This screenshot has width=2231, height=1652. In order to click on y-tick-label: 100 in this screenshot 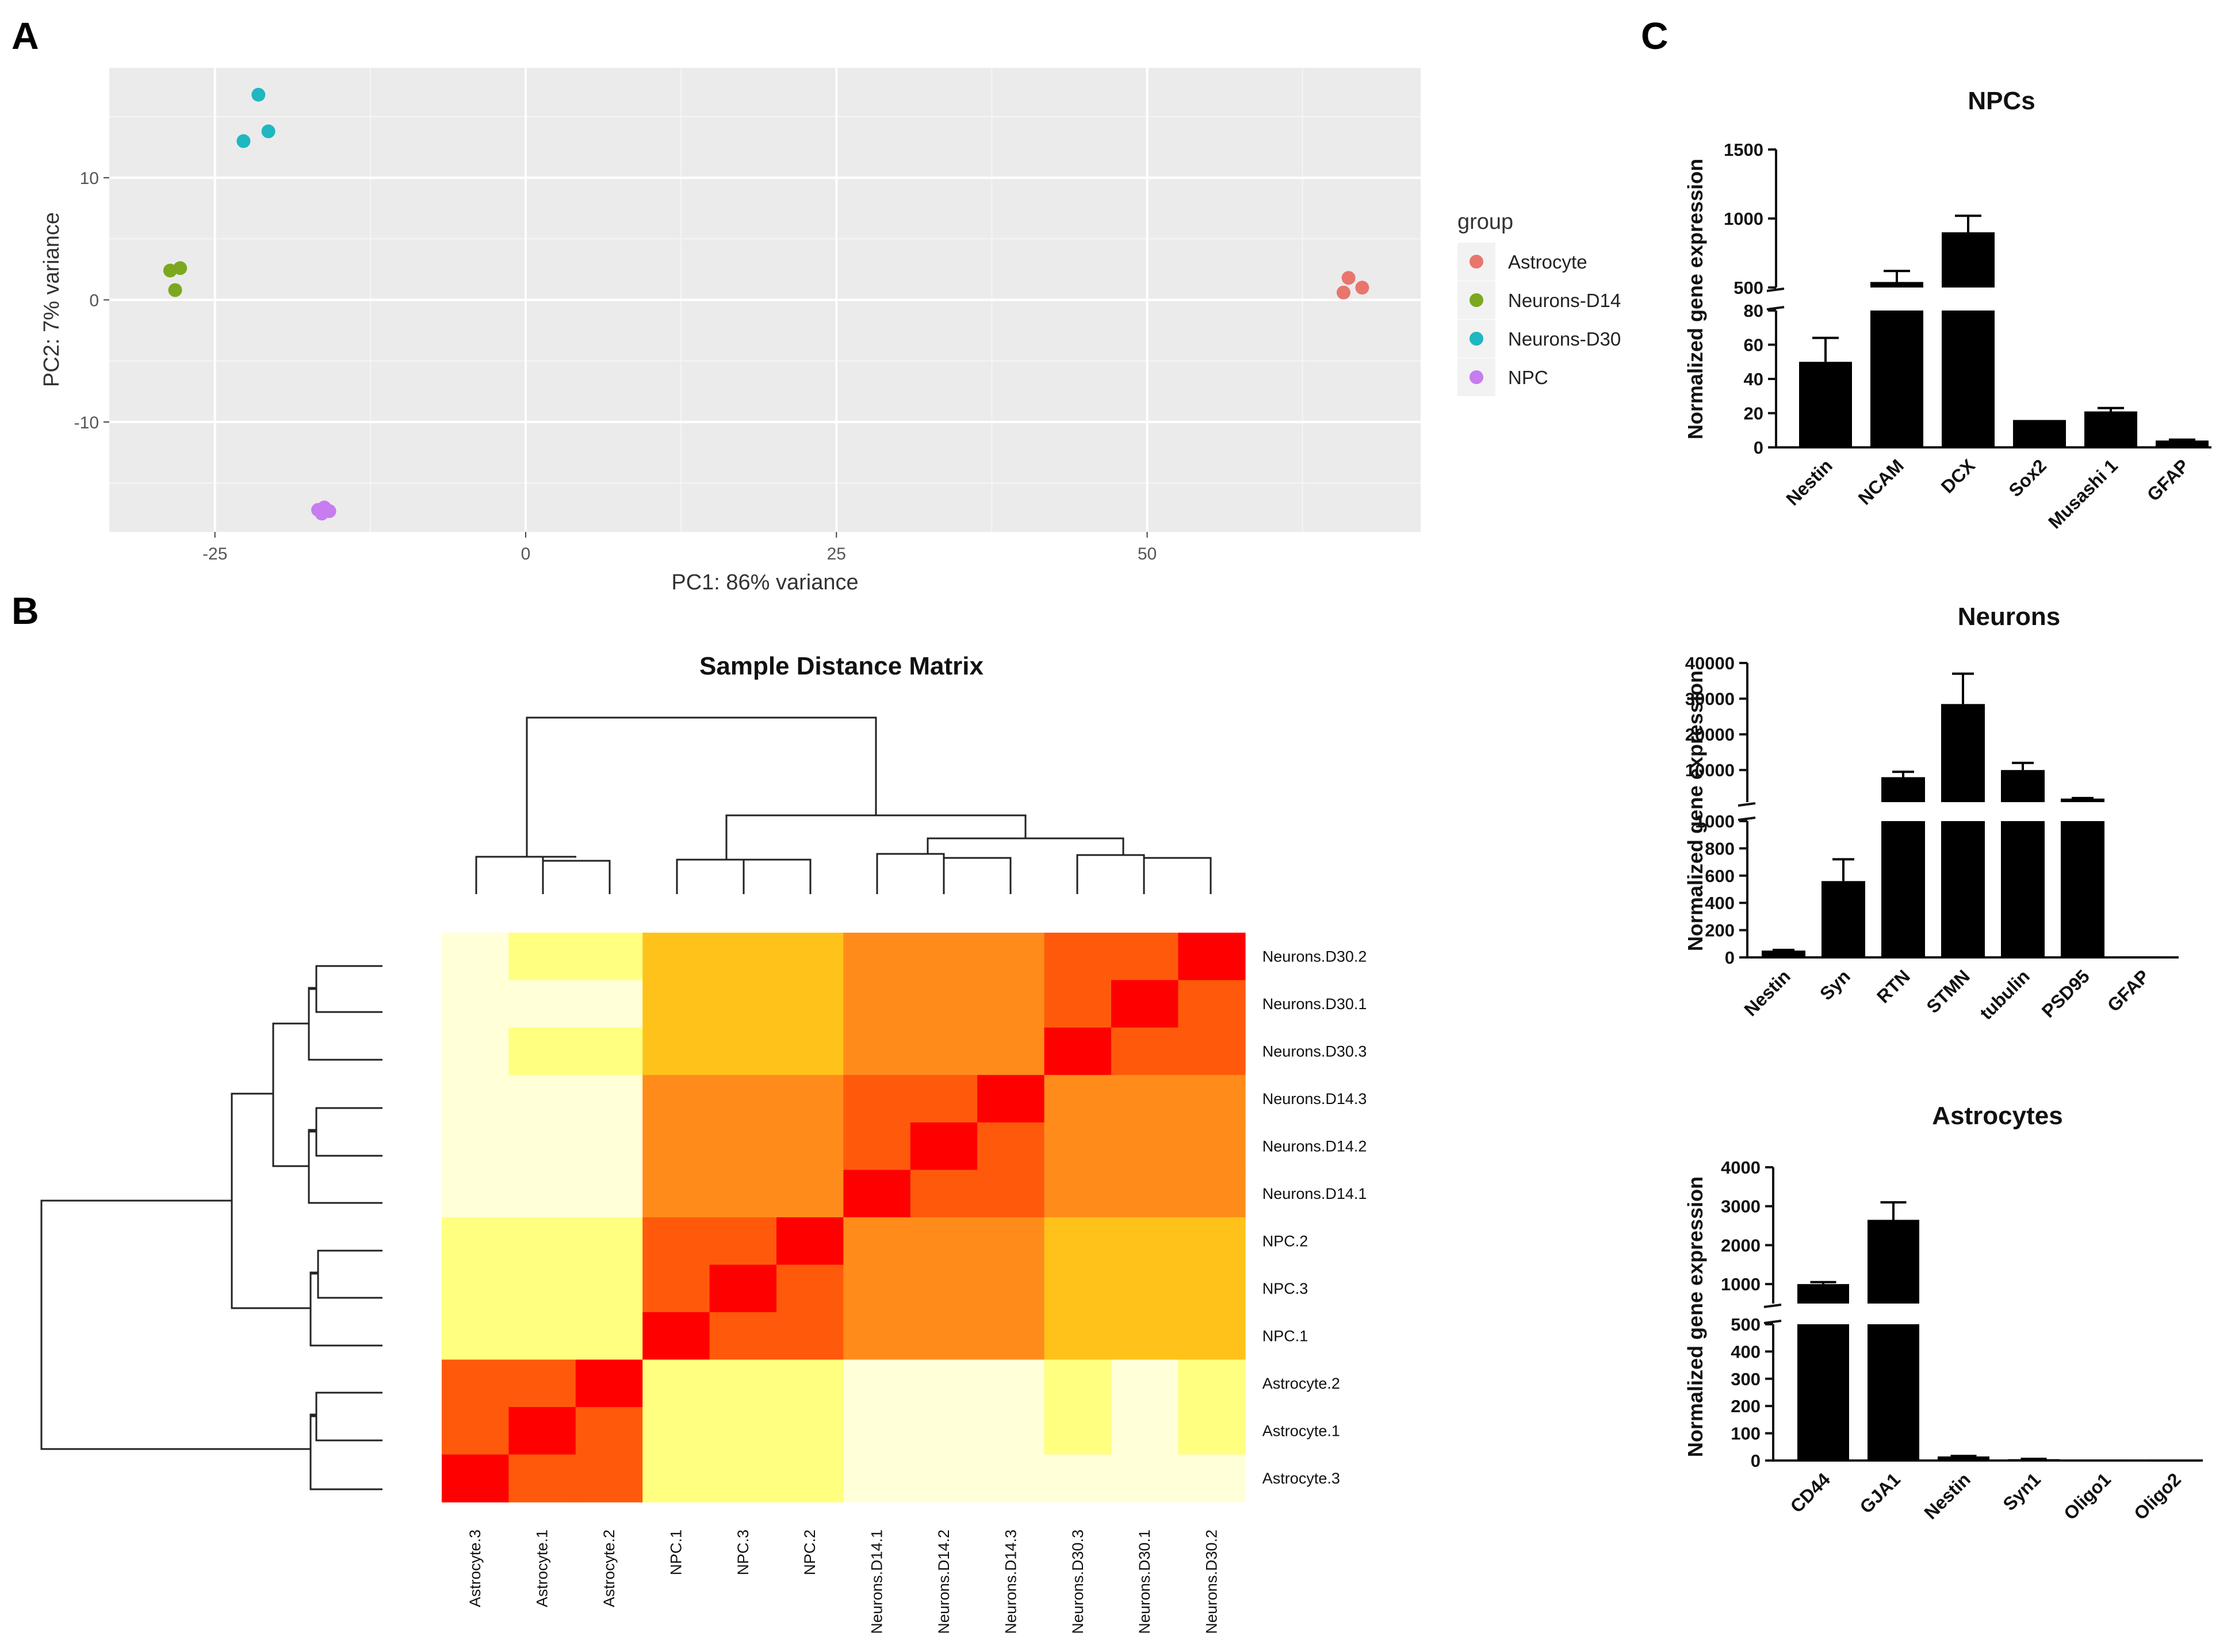, I will do `click(1746, 1434)`.